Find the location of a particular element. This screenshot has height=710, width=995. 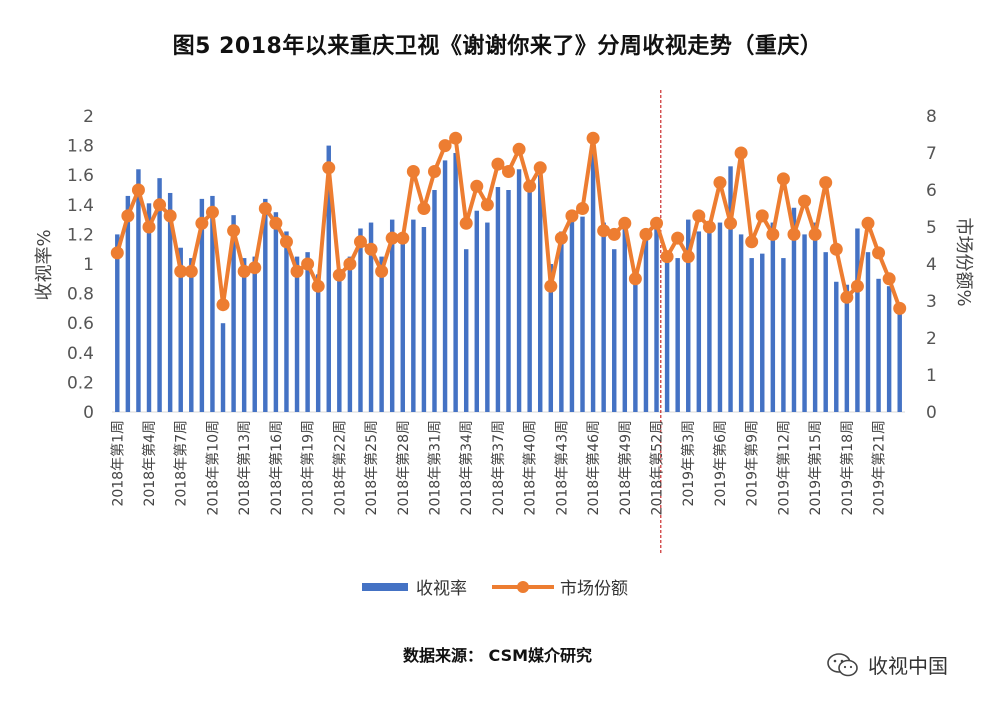

x-tick-label: 2018年第25周 is located at coordinates (371, 467).